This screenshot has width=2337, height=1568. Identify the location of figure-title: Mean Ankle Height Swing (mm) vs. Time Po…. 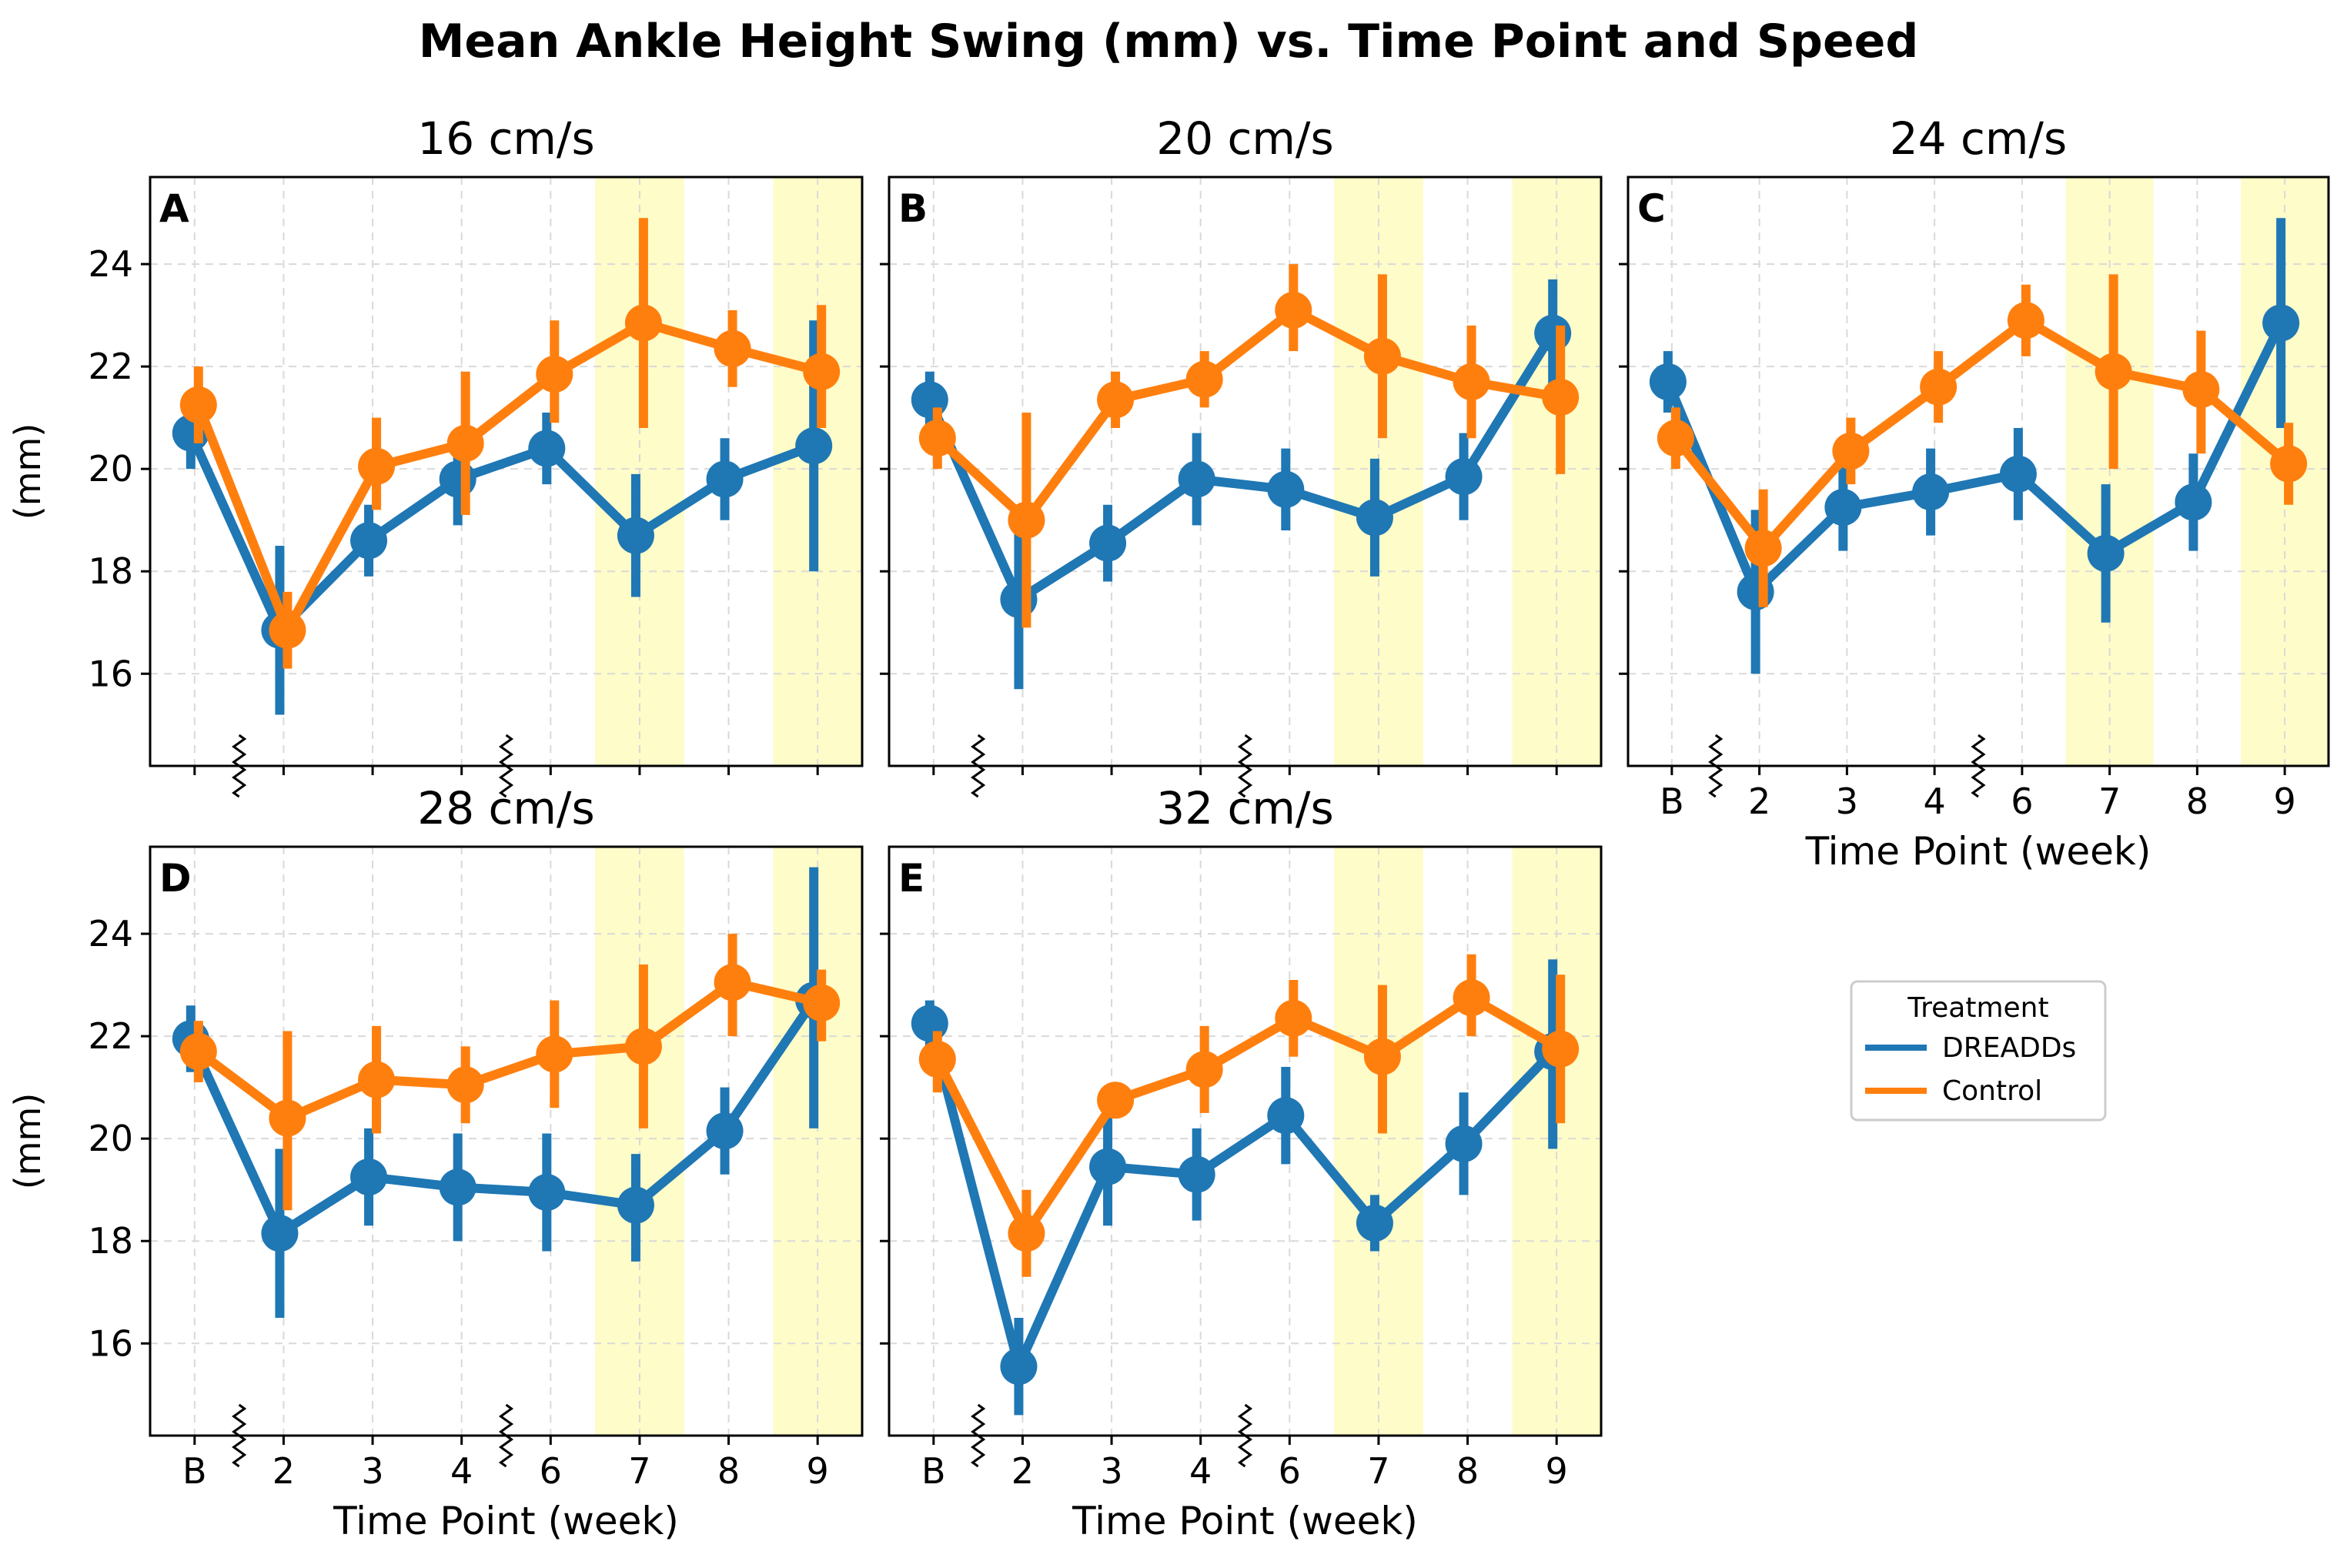
(1169, 42).